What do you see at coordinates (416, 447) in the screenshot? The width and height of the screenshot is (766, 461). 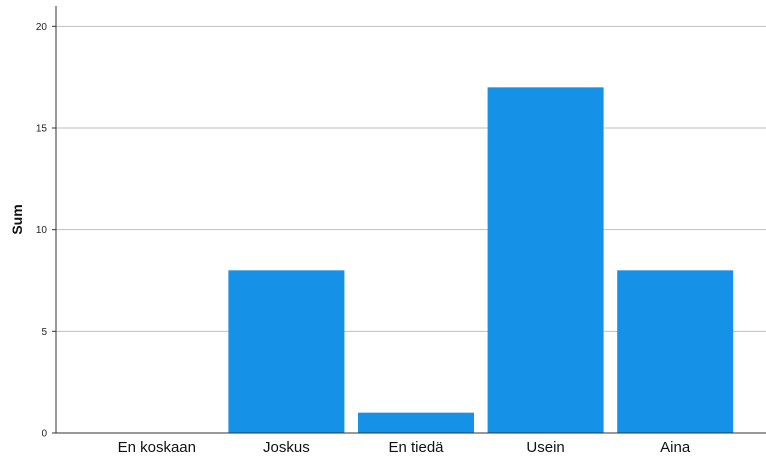 I see `x-category-label: En tiedä` at bounding box center [416, 447].